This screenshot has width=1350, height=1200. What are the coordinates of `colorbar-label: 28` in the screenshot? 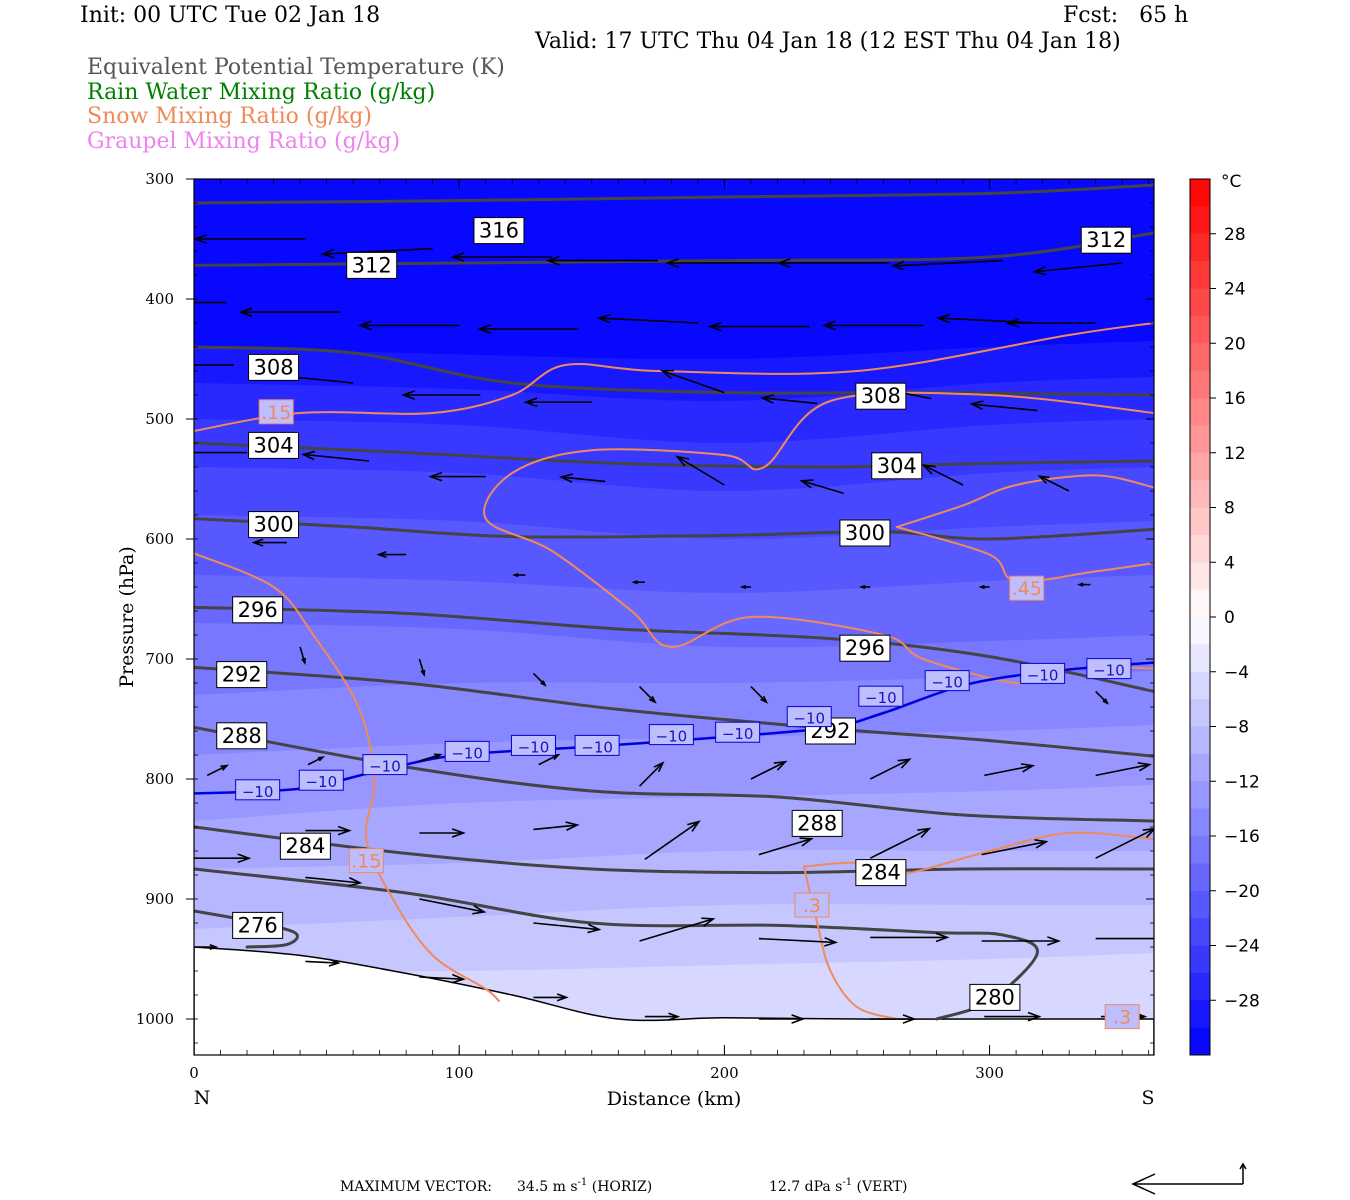 It's located at (1235, 235).